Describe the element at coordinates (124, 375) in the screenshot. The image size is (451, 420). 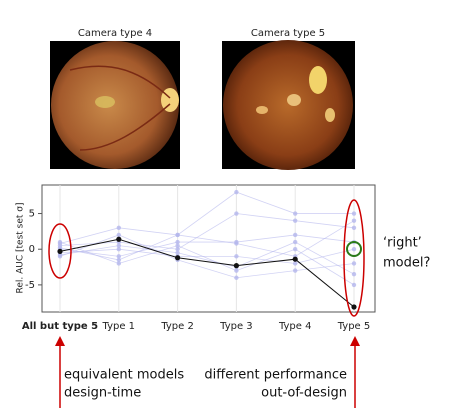
I see `annotation: equivalent models` at that location.